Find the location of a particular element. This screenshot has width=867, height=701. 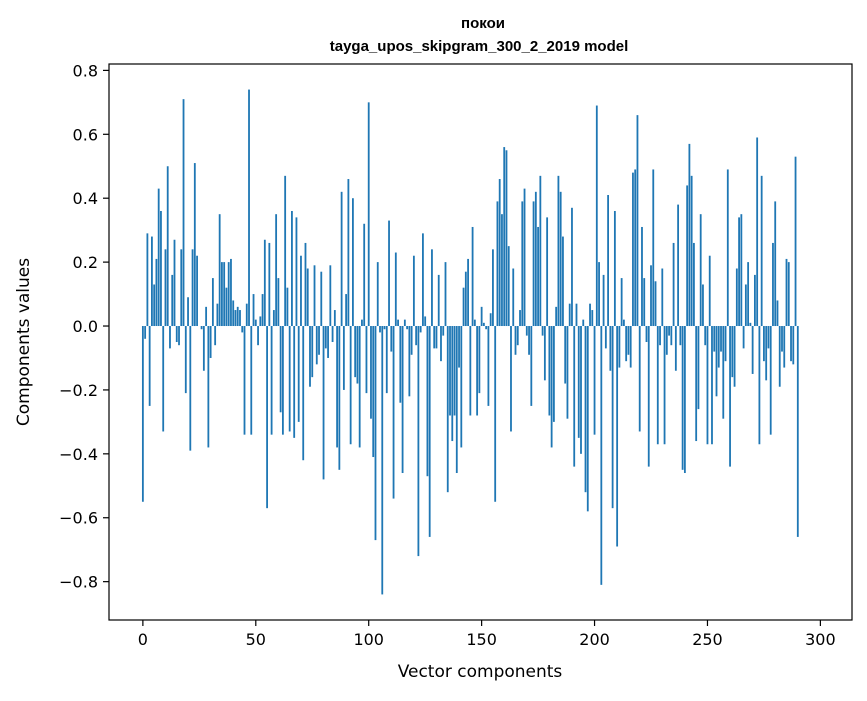

y-tick-label: −0.4 is located at coordinates (78, 454).